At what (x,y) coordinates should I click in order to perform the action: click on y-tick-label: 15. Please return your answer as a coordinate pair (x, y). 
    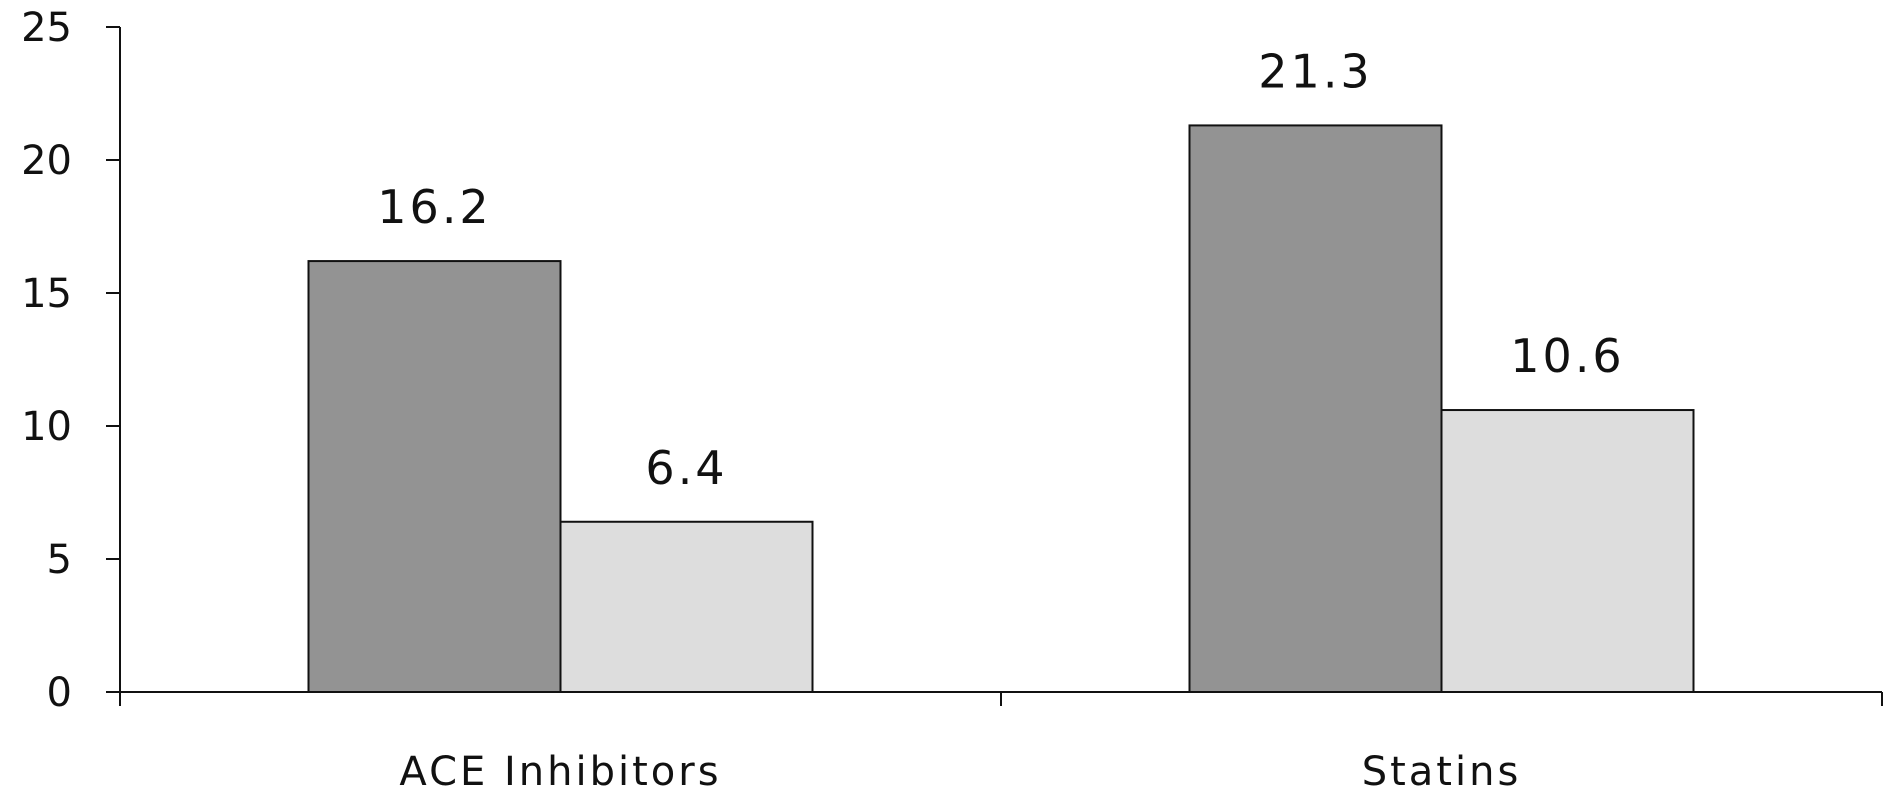
    Looking at the image, I should click on (46, 294).